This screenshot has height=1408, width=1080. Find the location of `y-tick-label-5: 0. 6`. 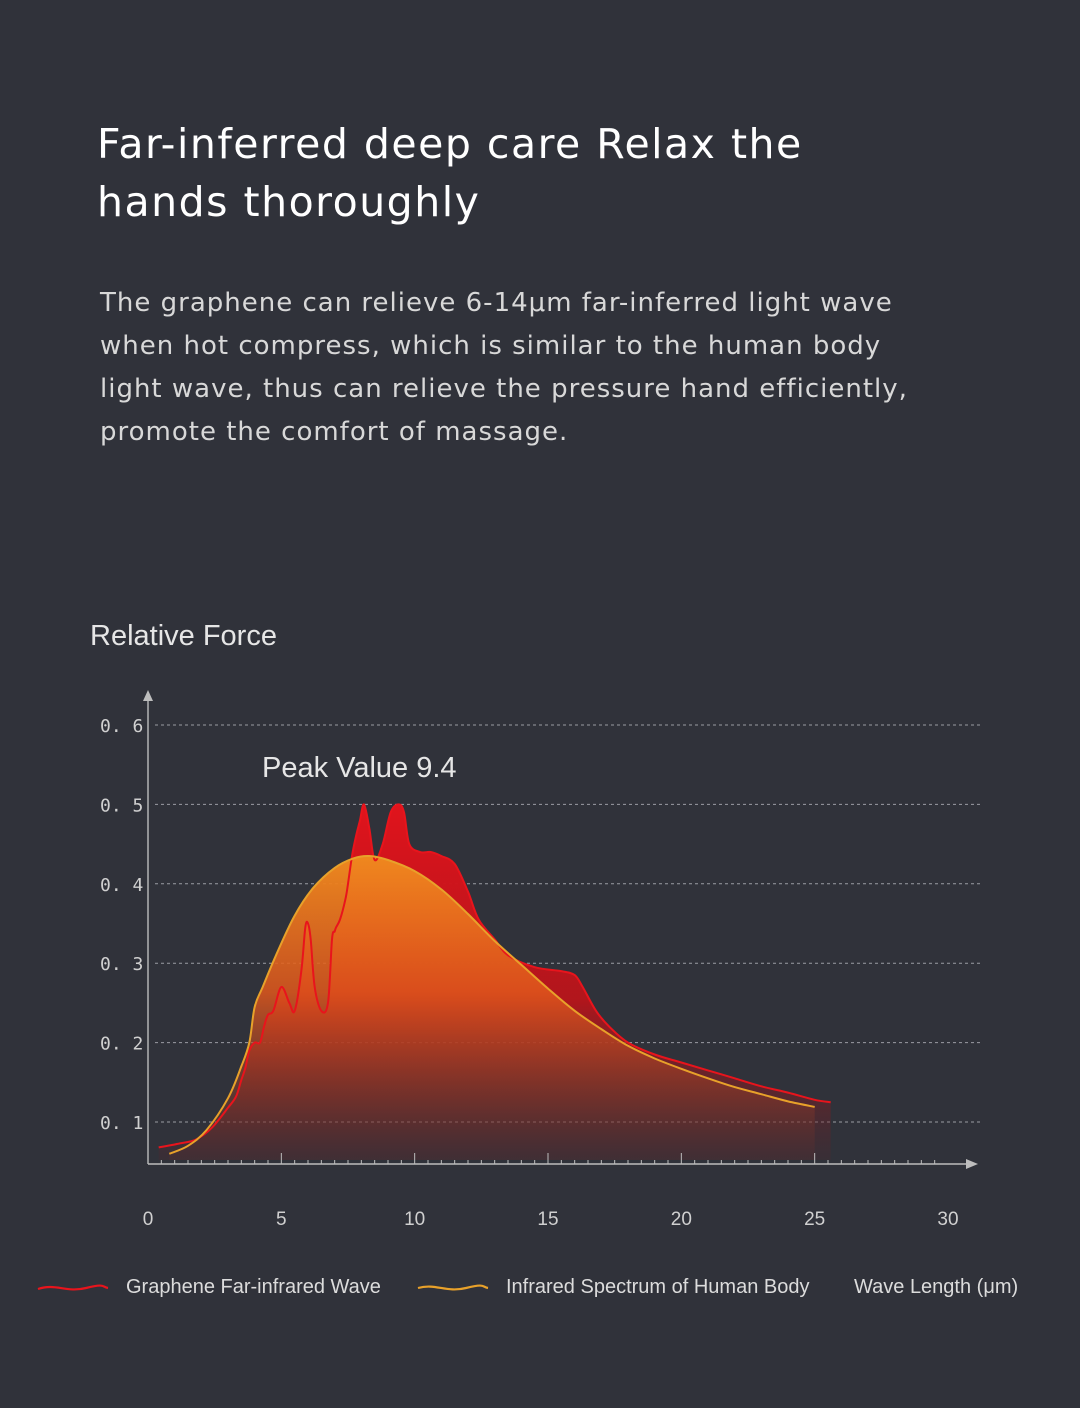

y-tick-label-5: 0. 6 is located at coordinates (121, 726).